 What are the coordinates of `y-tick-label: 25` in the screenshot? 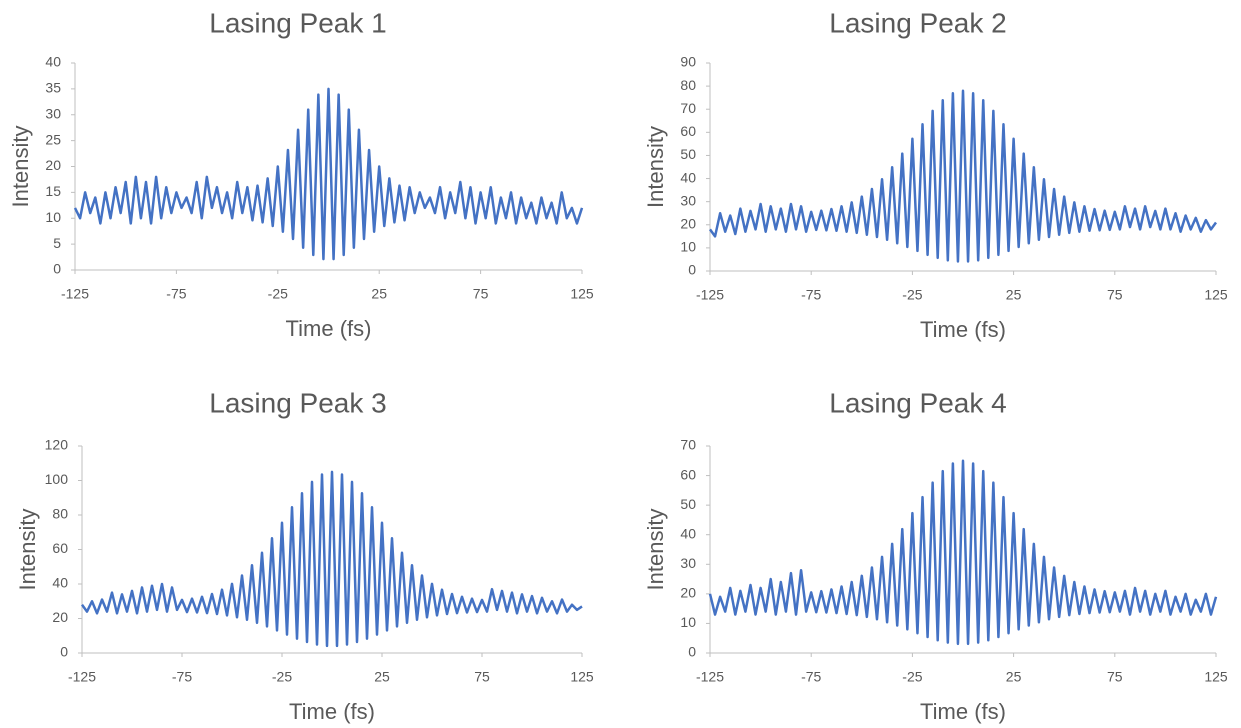 It's located at (53, 139).